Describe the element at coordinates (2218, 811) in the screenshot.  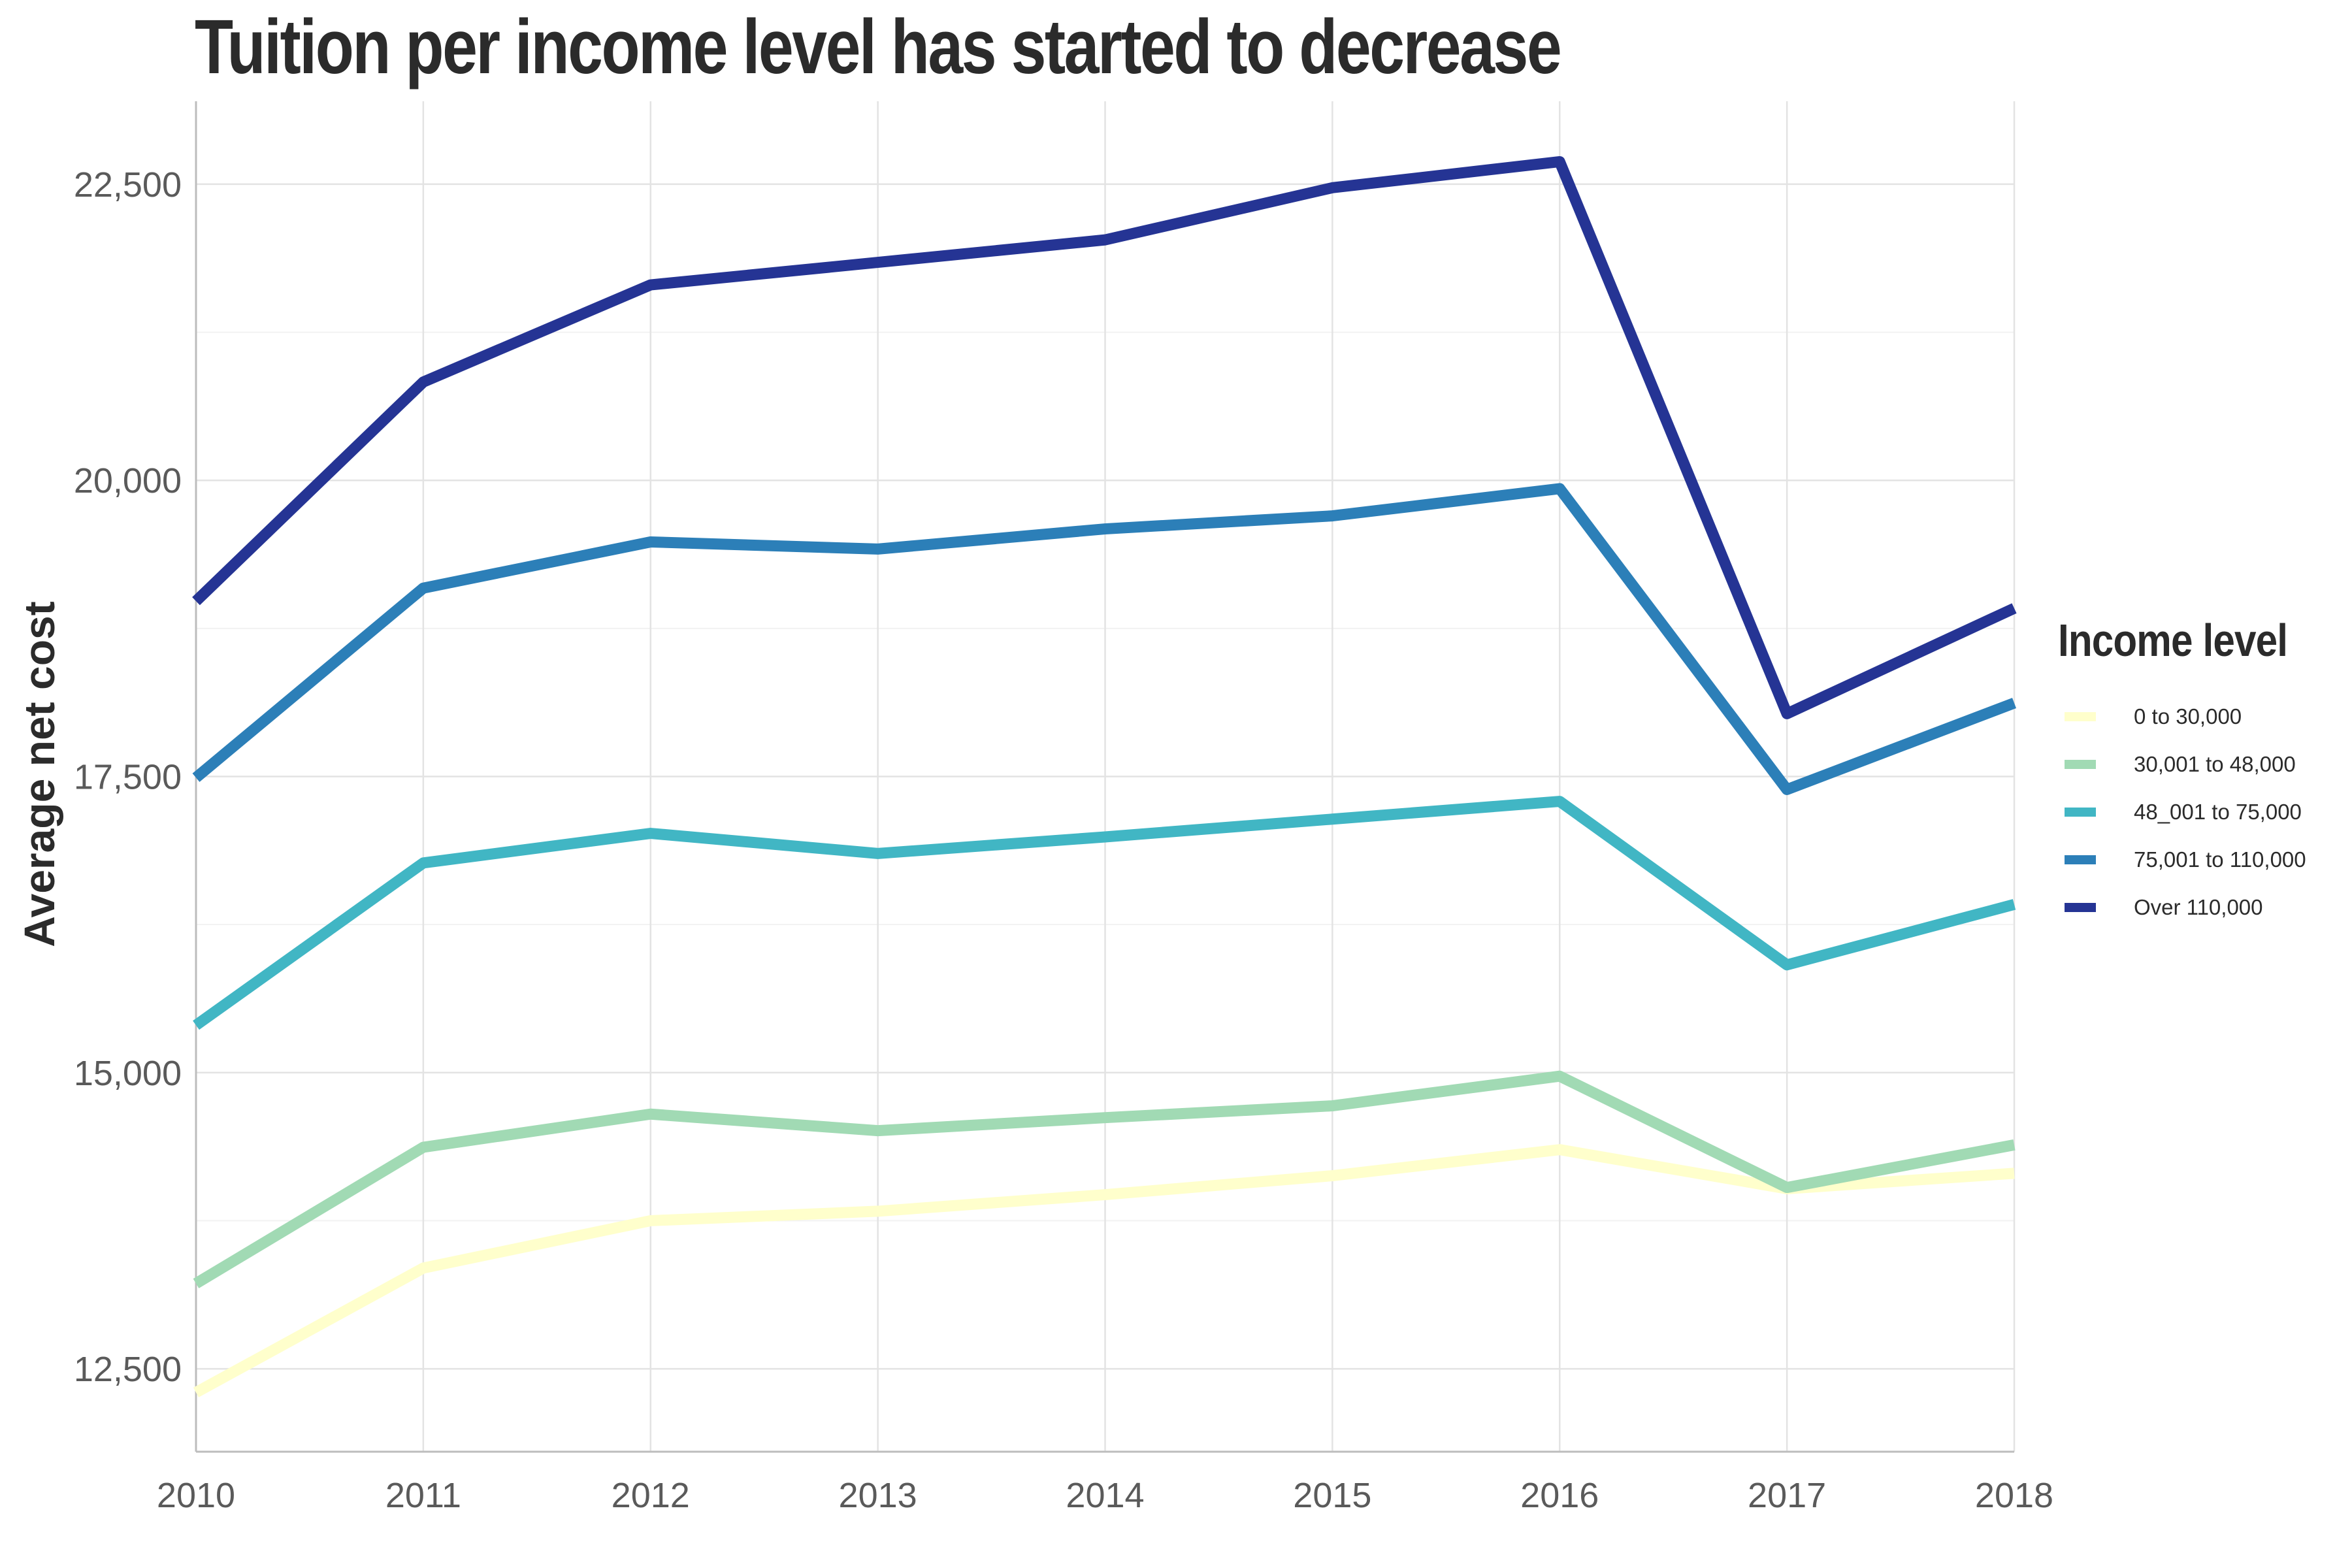
I see `legend-label: 48_001 to 75,000` at that location.